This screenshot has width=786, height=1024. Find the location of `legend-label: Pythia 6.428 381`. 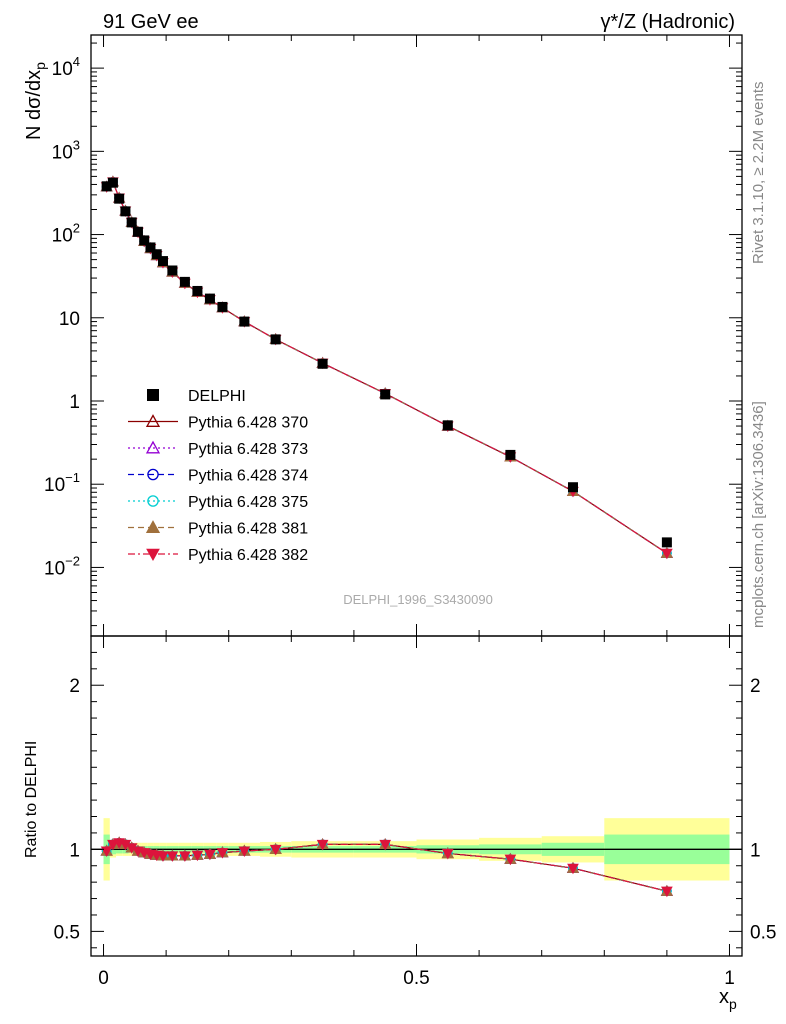

legend-label: Pythia 6.428 381 is located at coordinates (248, 529).